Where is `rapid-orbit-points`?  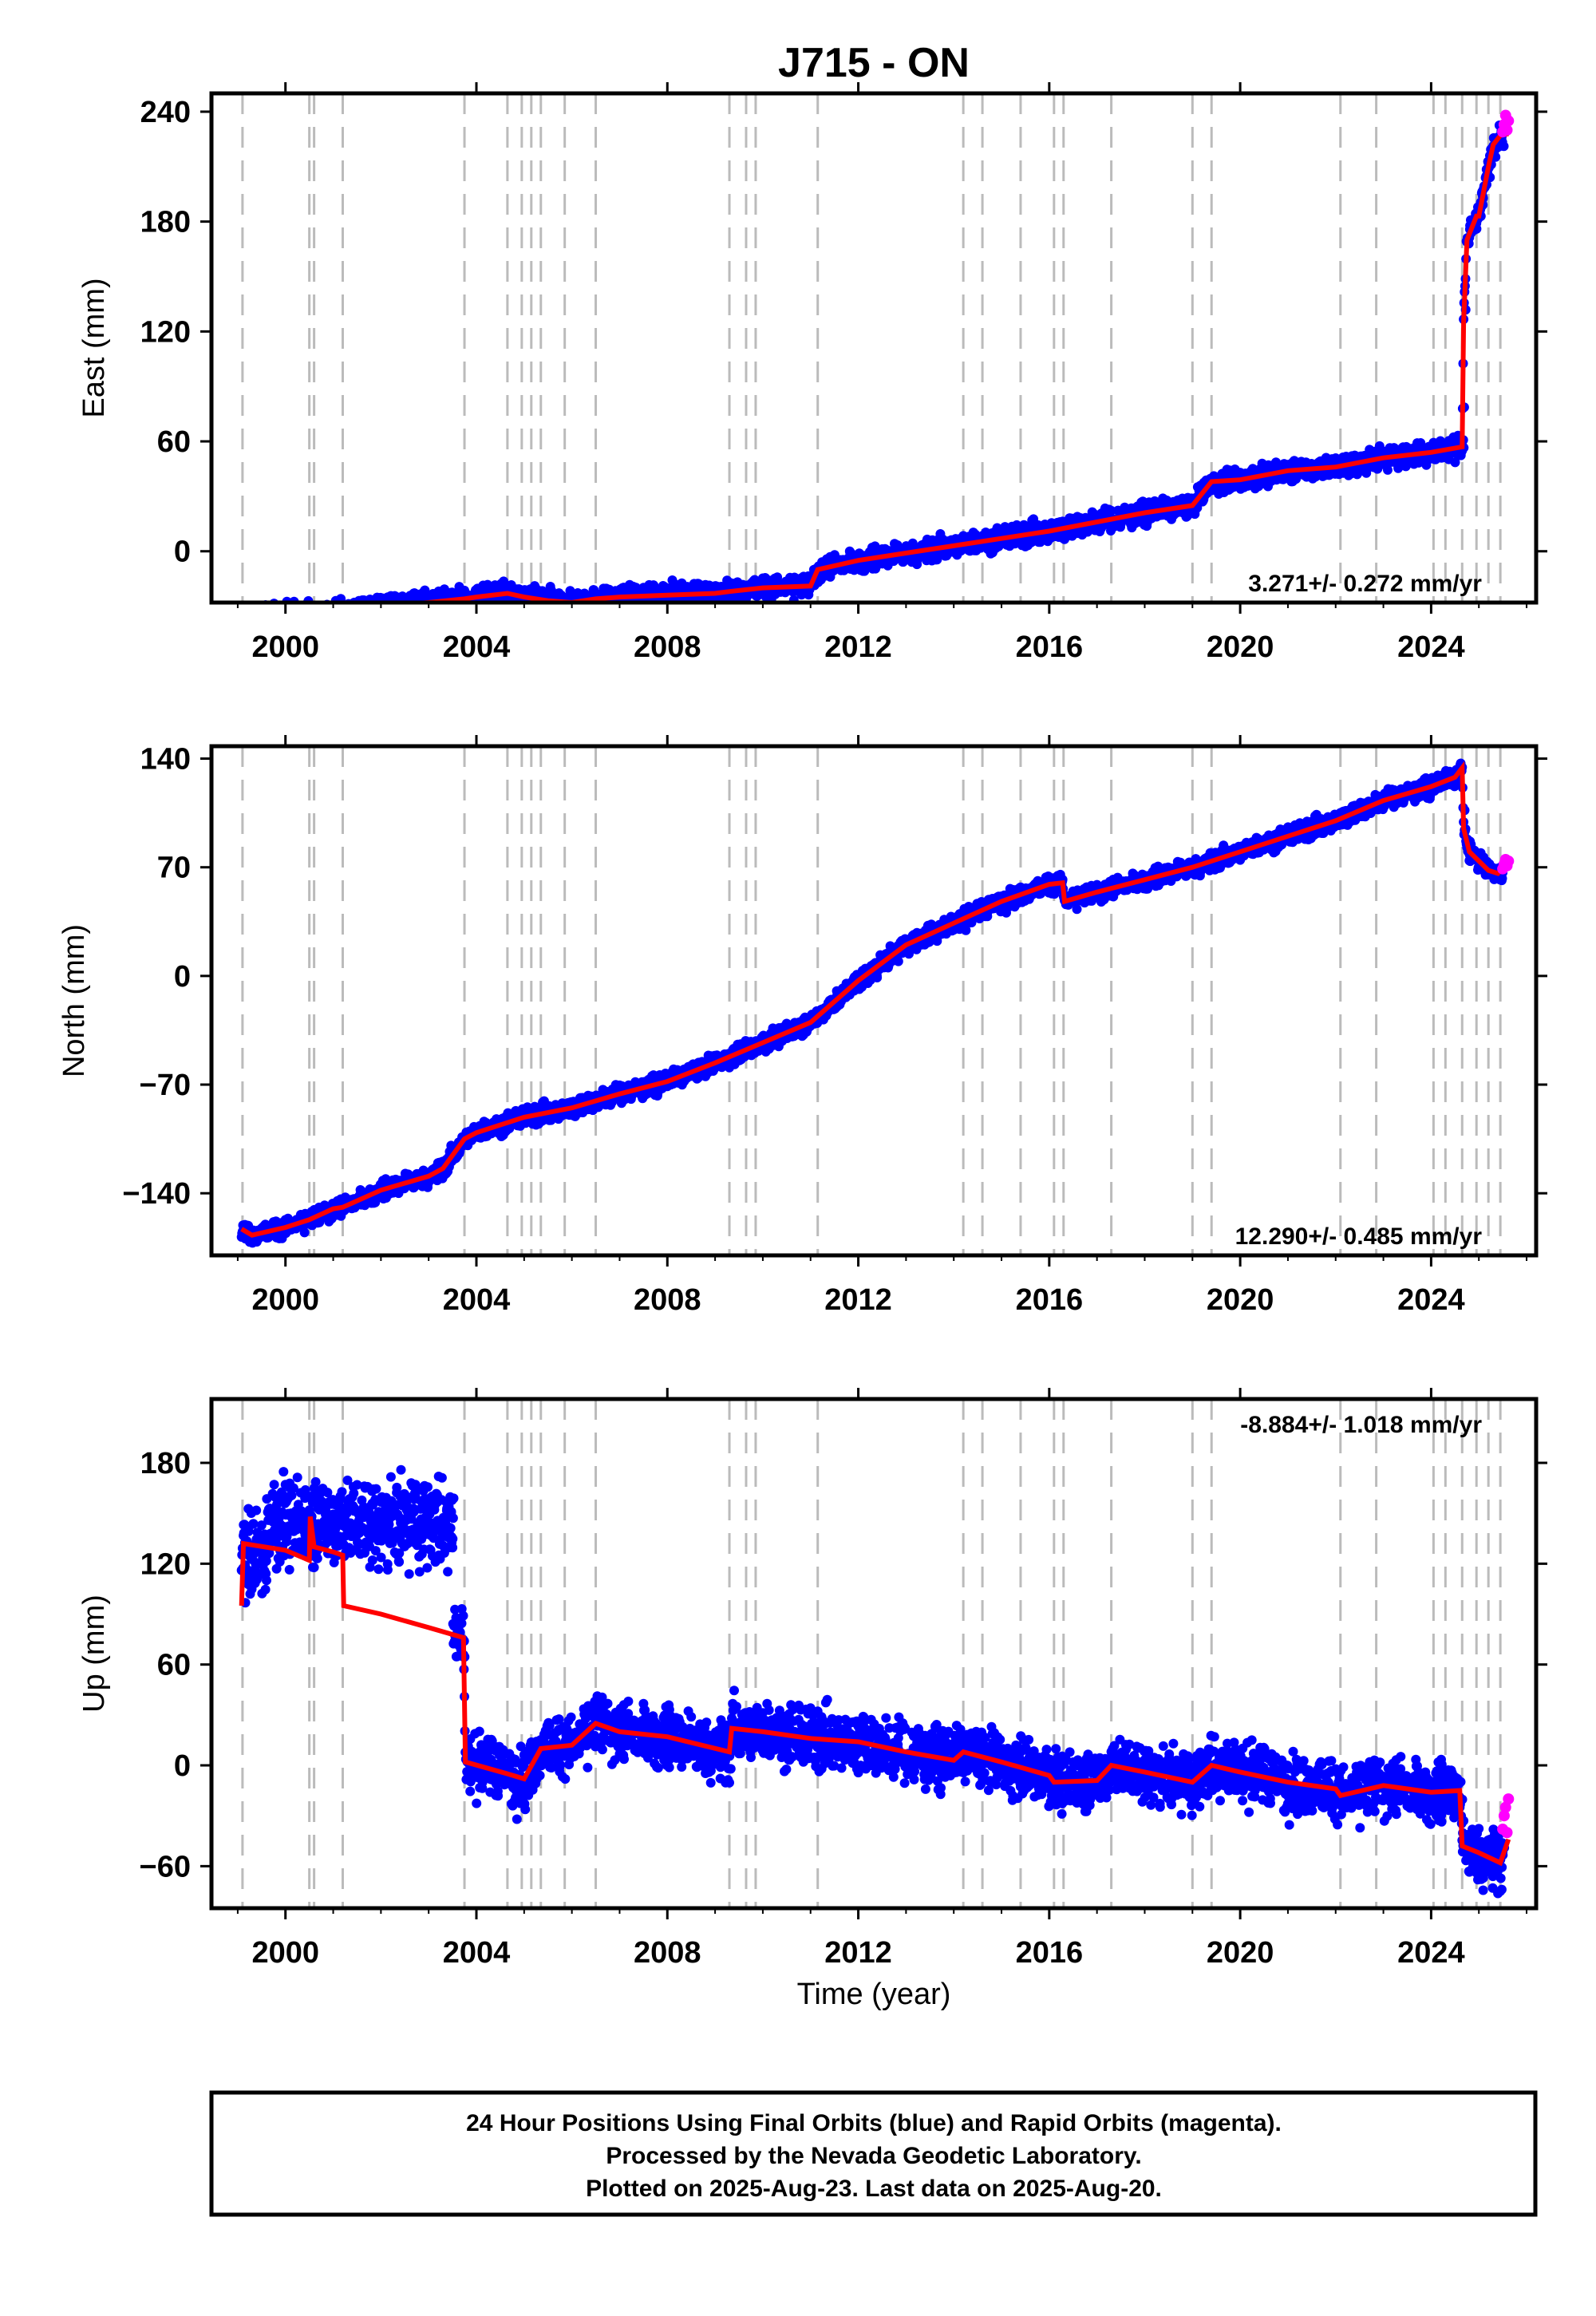
rapid-orbit-points is located at coordinates (1506, 124).